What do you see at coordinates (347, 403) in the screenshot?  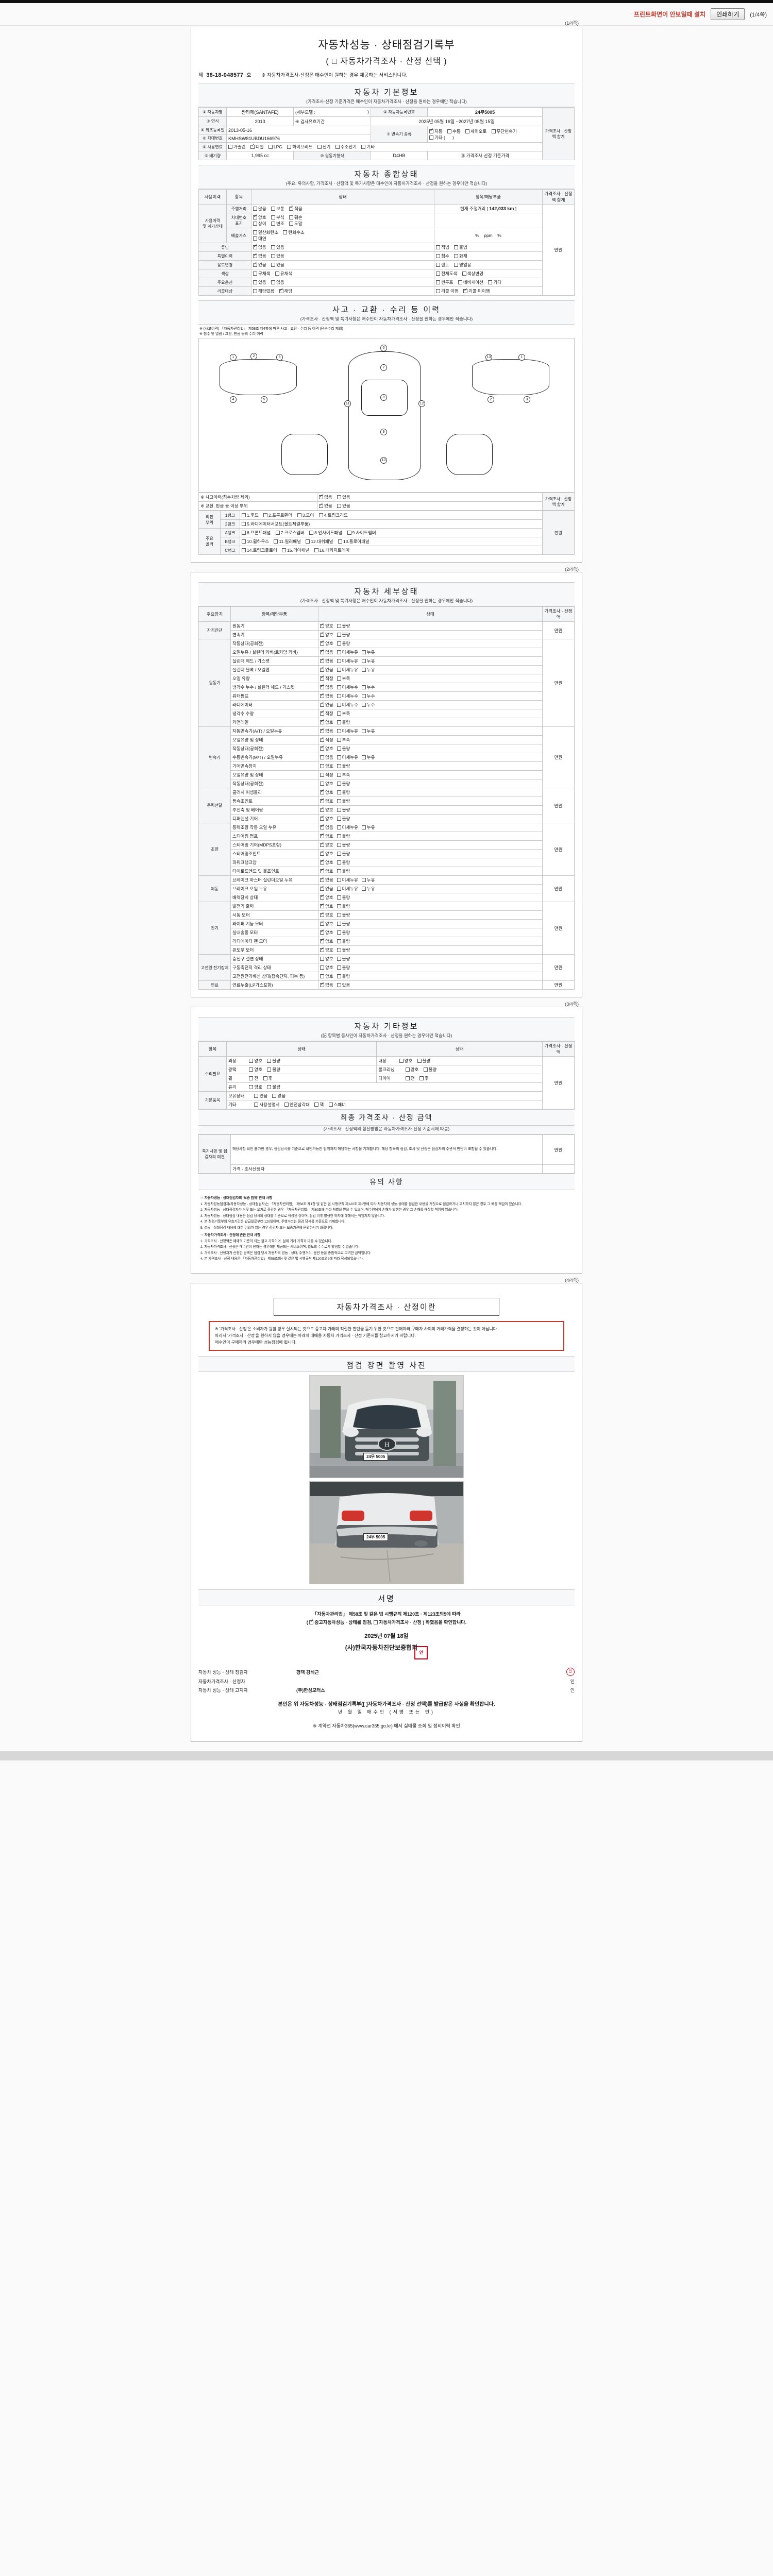 I see `damage-marker: 11` at bounding box center [347, 403].